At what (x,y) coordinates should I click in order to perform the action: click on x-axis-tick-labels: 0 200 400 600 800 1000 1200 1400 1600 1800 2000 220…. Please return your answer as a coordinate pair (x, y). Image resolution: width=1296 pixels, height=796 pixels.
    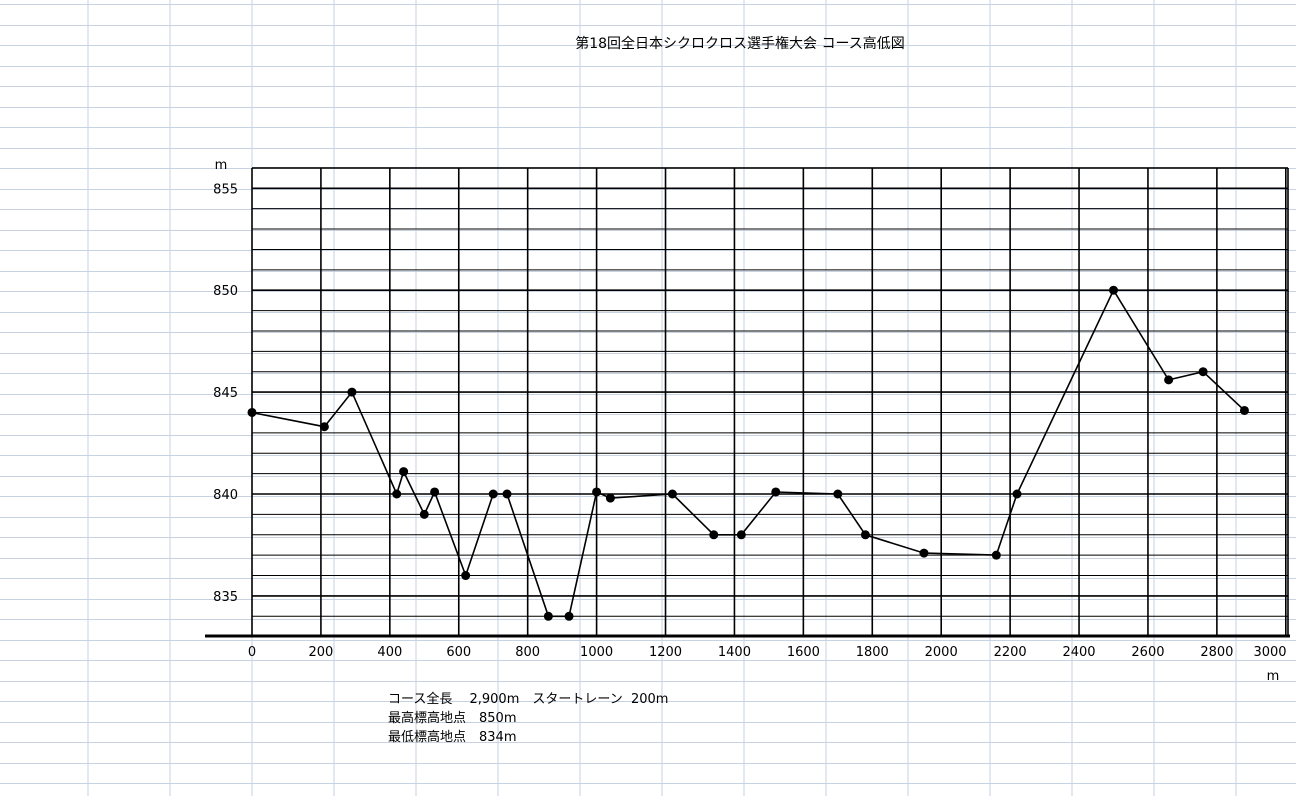
    Looking at the image, I should click on (767, 652).